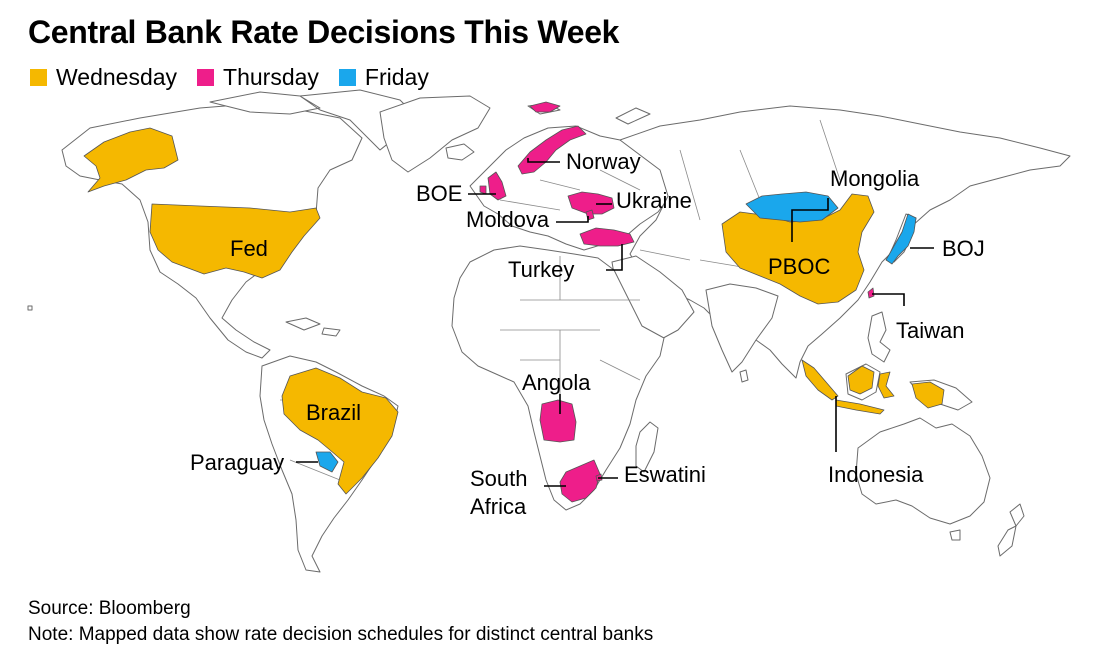 The height and width of the screenshot is (661, 1096). Describe the element at coordinates (327, 462) in the screenshot. I see `region-paraguay` at that location.